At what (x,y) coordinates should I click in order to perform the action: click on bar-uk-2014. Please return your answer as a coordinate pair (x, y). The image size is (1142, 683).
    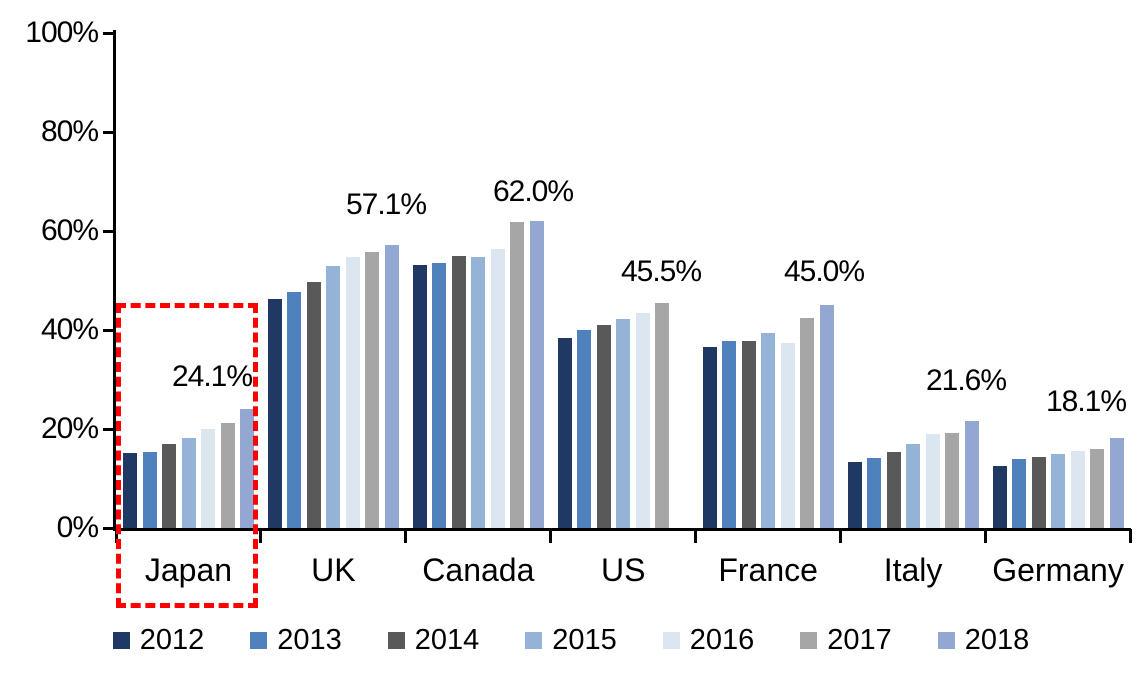
    Looking at the image, I should click on (313, 404).